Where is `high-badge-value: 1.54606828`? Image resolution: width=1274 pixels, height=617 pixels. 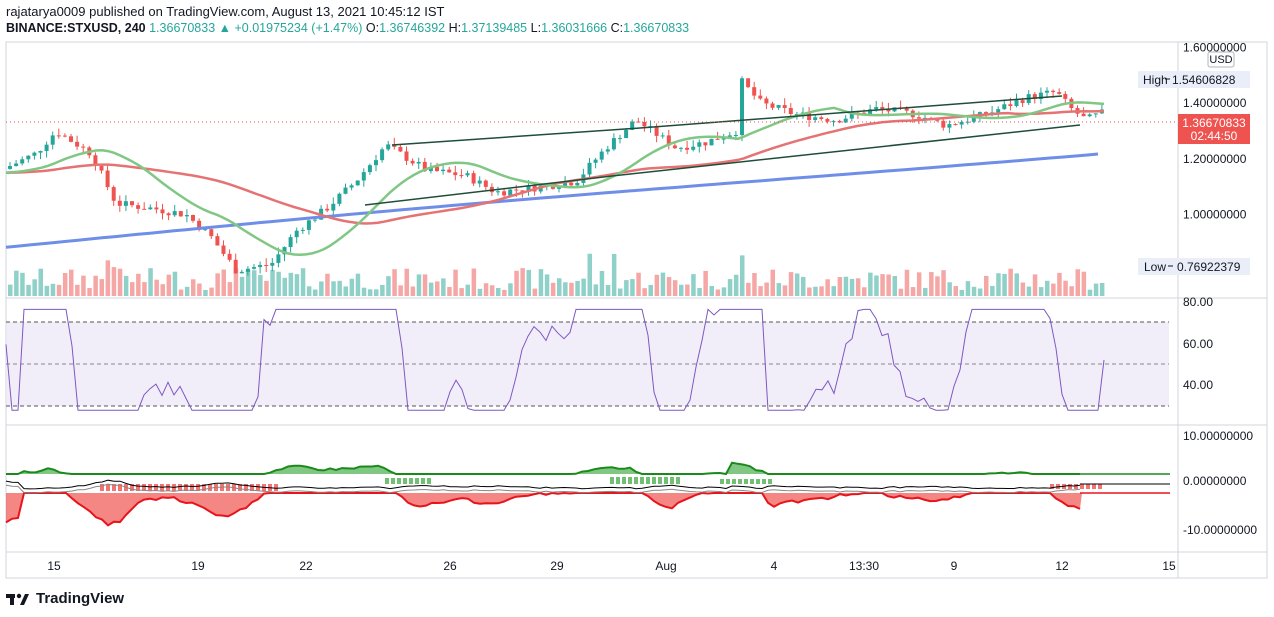 high-badge-value: 1.54606828 is located at coordinates (1204, 80).